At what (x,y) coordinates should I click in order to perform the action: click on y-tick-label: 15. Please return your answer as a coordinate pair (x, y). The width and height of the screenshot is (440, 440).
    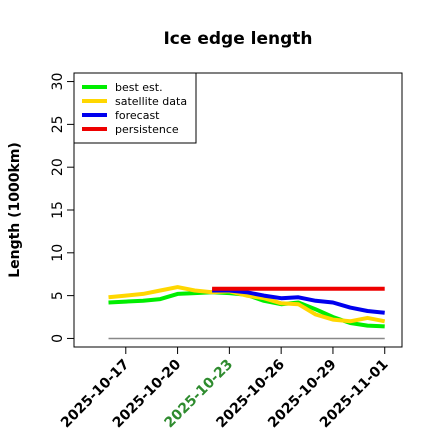
    Looking at the image, I should click on (58, 210).